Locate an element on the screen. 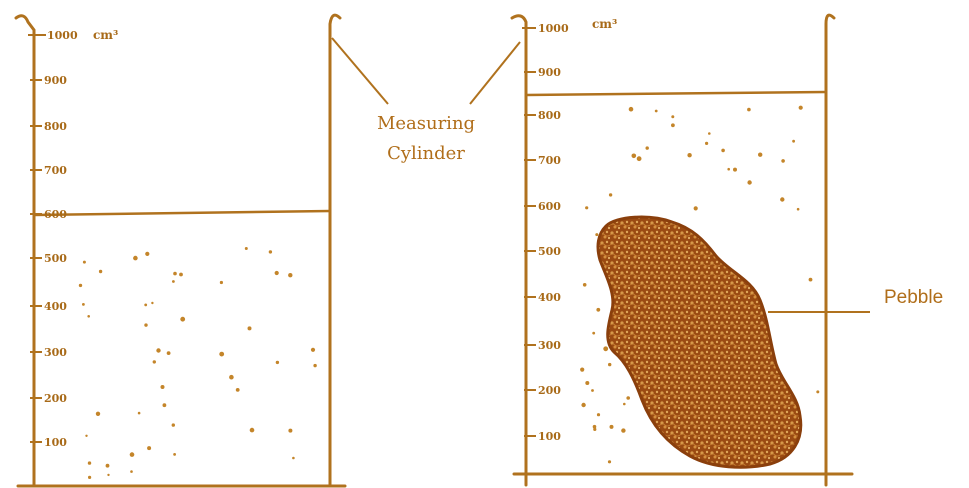 The image size is (969, 488). right-unit-label: cm³ is located at coordinates (604, 24).